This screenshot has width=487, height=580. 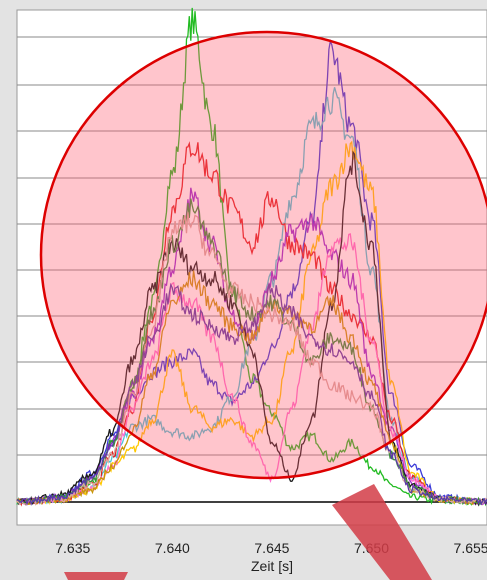 What do you see at coordinates (470, 548) in the screenshot?
I see `x-tick-label: 7.655` at bounding box center [470, 548].